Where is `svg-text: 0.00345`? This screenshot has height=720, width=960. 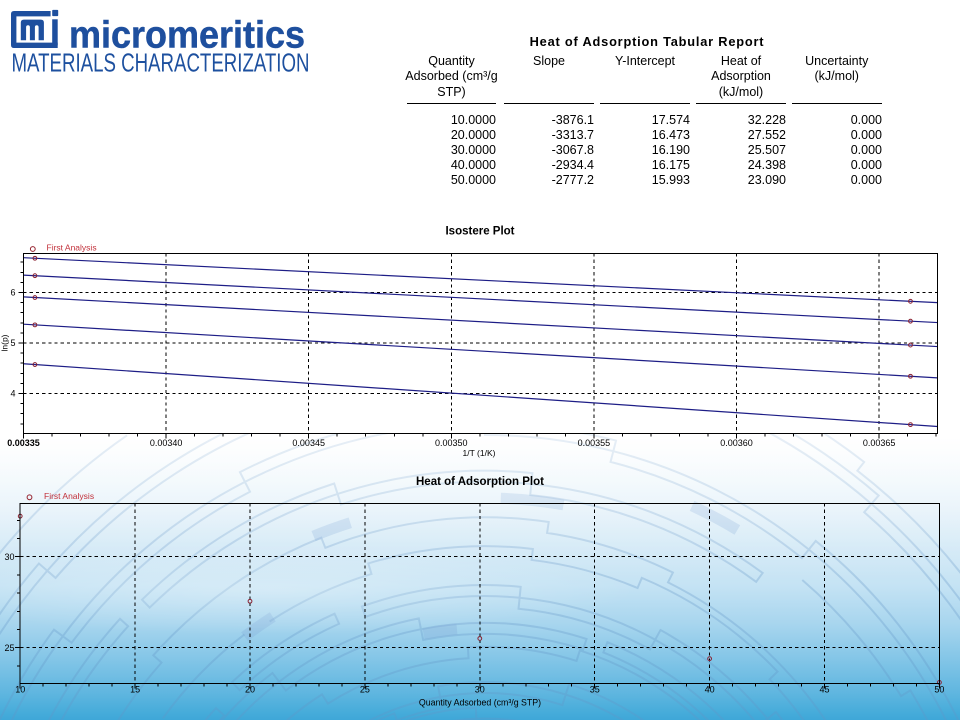 svg-text: 0.00345 is located at coordinates (308, 443).